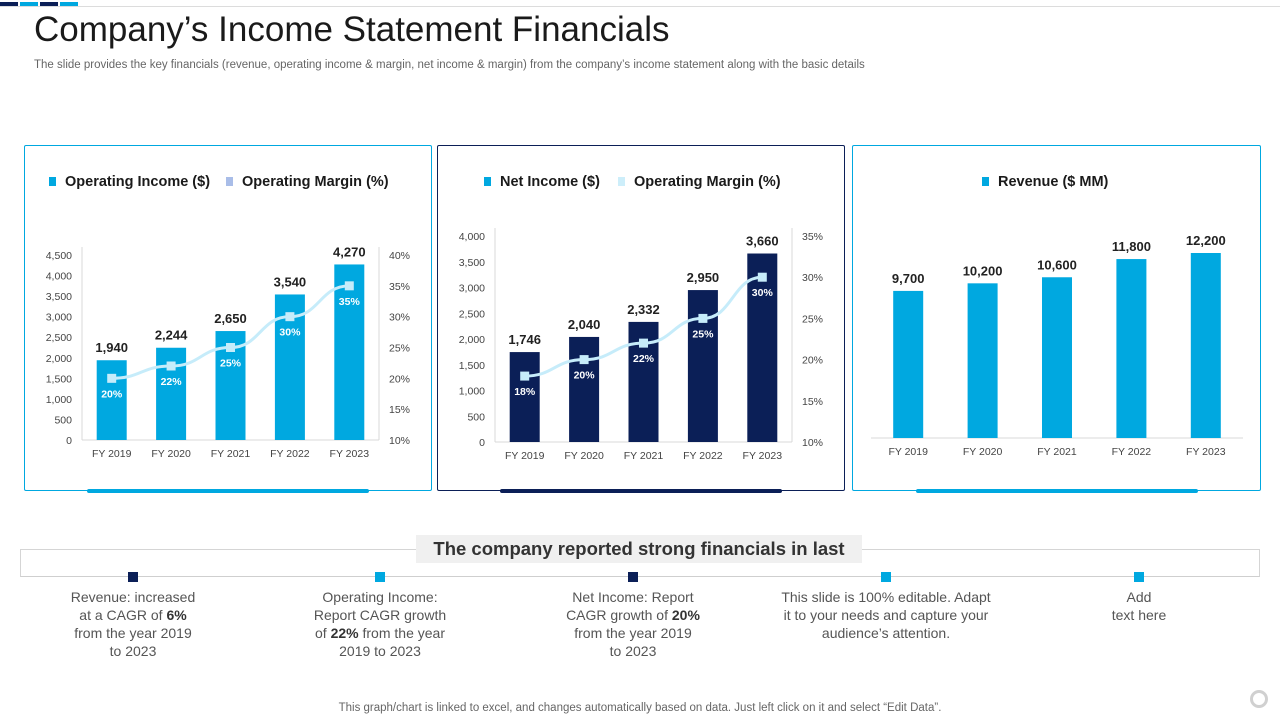 The width and height of the screenshot is (1280, 720). Describe the element at coordinates (584, 324) in the screenshot. I see `bar-value-label: 2,040` at that location.